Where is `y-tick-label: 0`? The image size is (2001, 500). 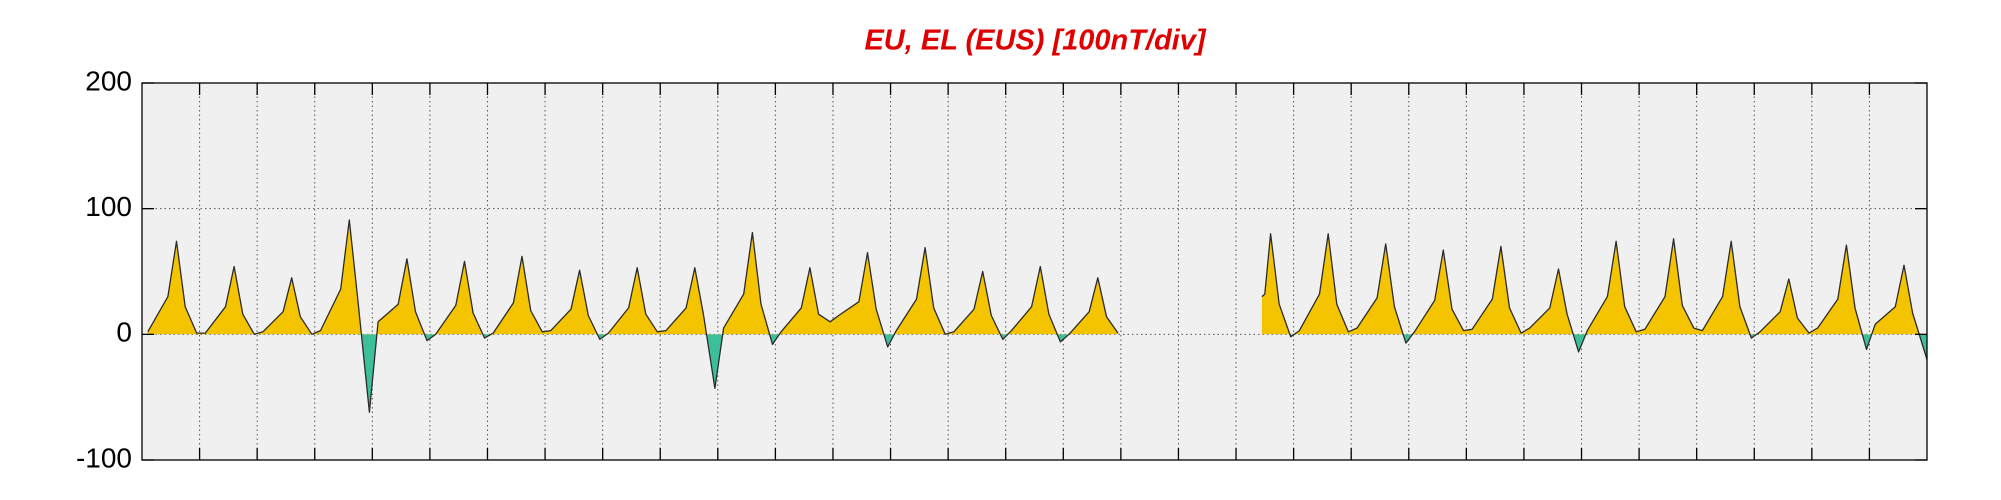 y-tick-label: 0 is located at coordinates (124, 332).